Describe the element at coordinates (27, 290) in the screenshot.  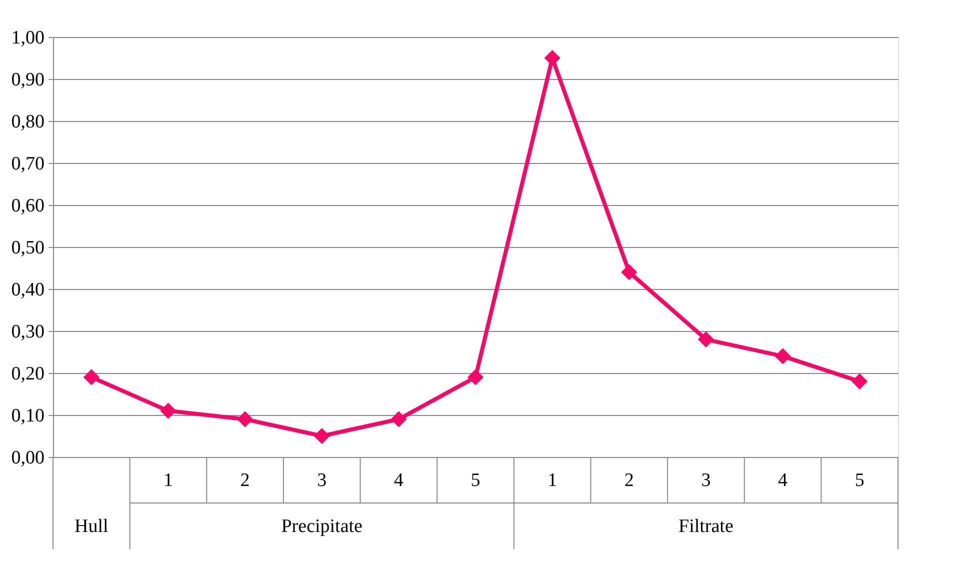
I see `y-tick-label: 0,40` at that location.